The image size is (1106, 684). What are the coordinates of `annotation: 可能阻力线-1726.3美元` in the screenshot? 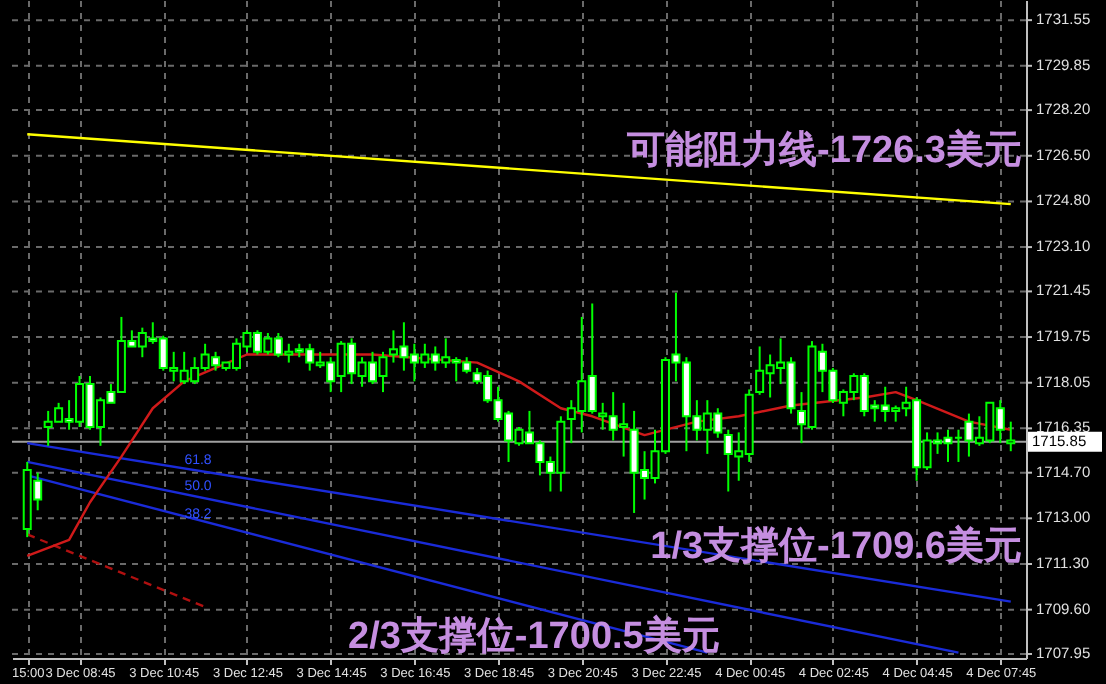 It's located at (823, 150).